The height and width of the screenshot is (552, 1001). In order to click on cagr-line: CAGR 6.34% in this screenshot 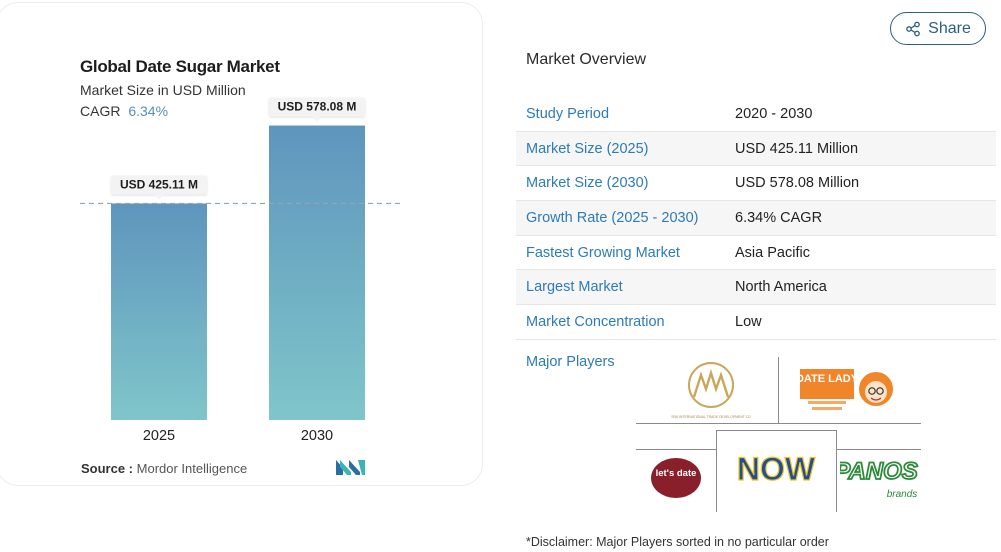, I will do `click(124, 111)`.